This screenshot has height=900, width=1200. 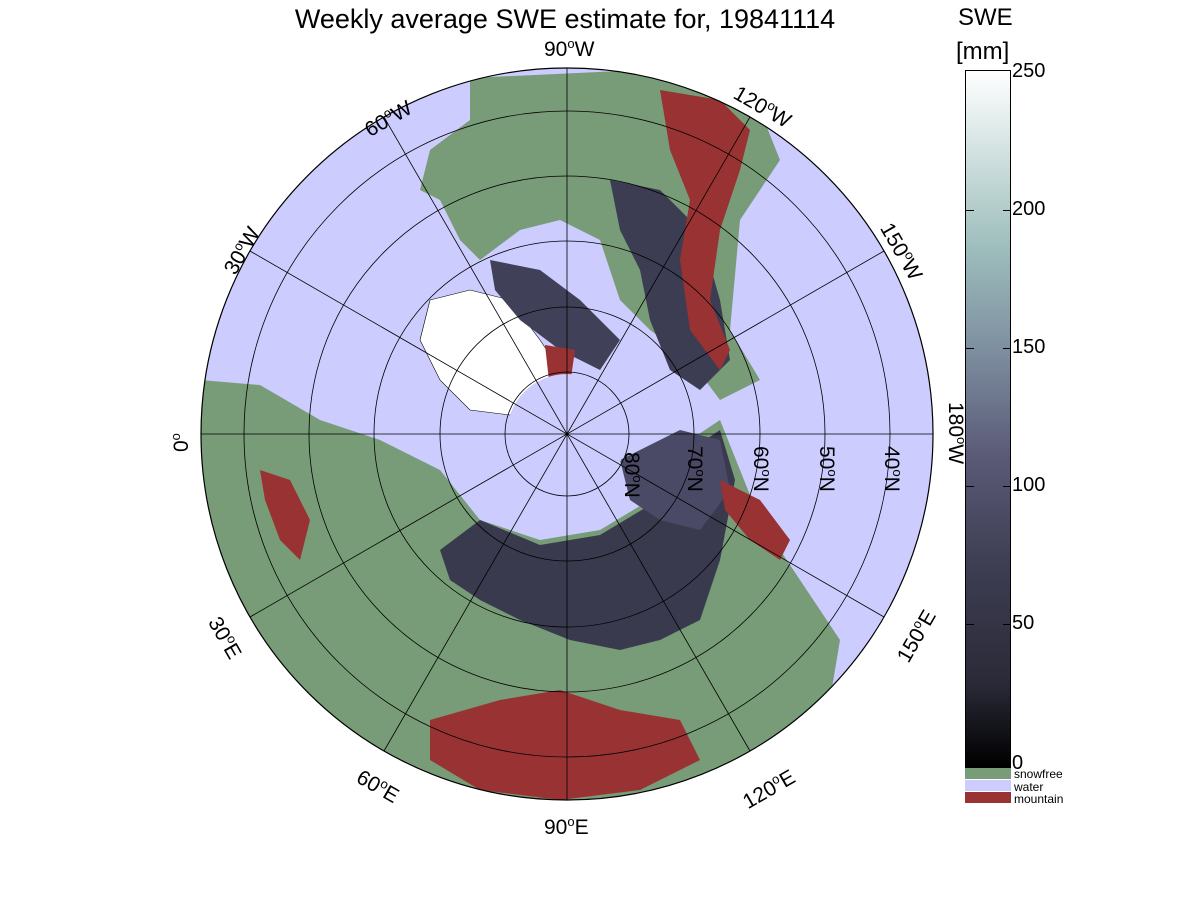 What do you see at coordinates (1039, 799) in the screenshot?
I see `legend-label-mountain: mountain` at bounding box center [1039, 799].